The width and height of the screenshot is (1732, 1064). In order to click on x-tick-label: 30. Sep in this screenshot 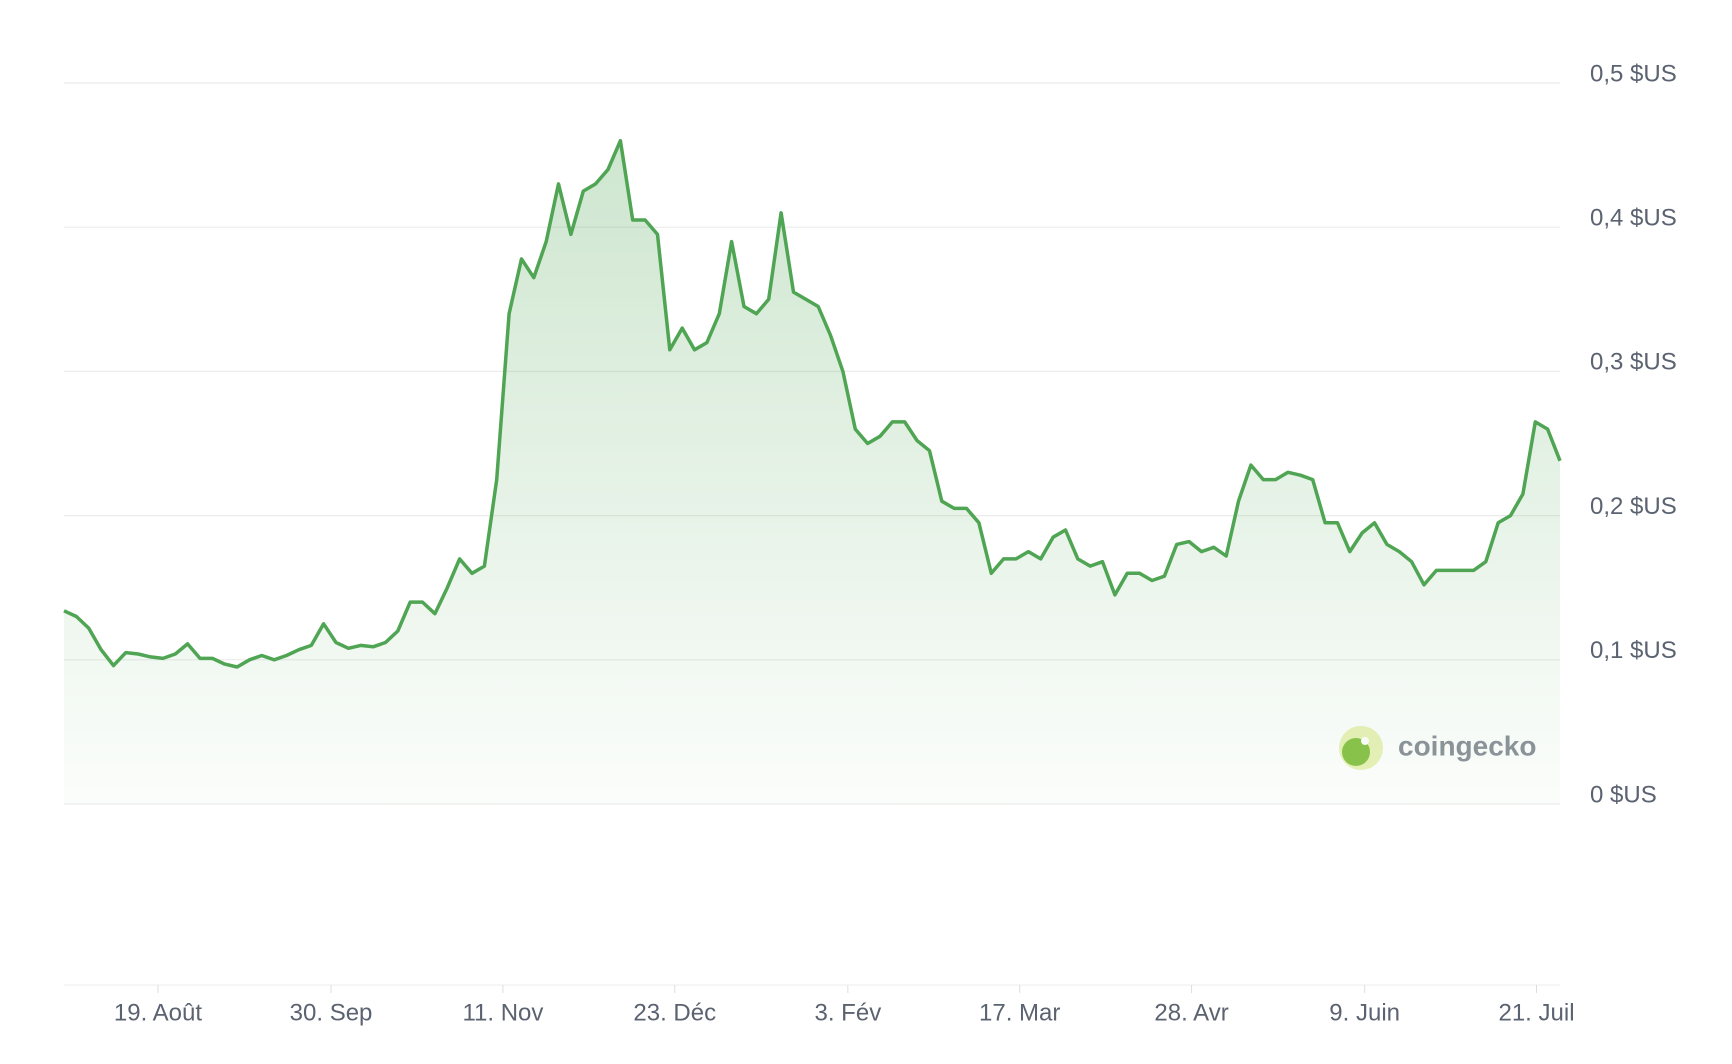, I will do `click(331, 1012)`.